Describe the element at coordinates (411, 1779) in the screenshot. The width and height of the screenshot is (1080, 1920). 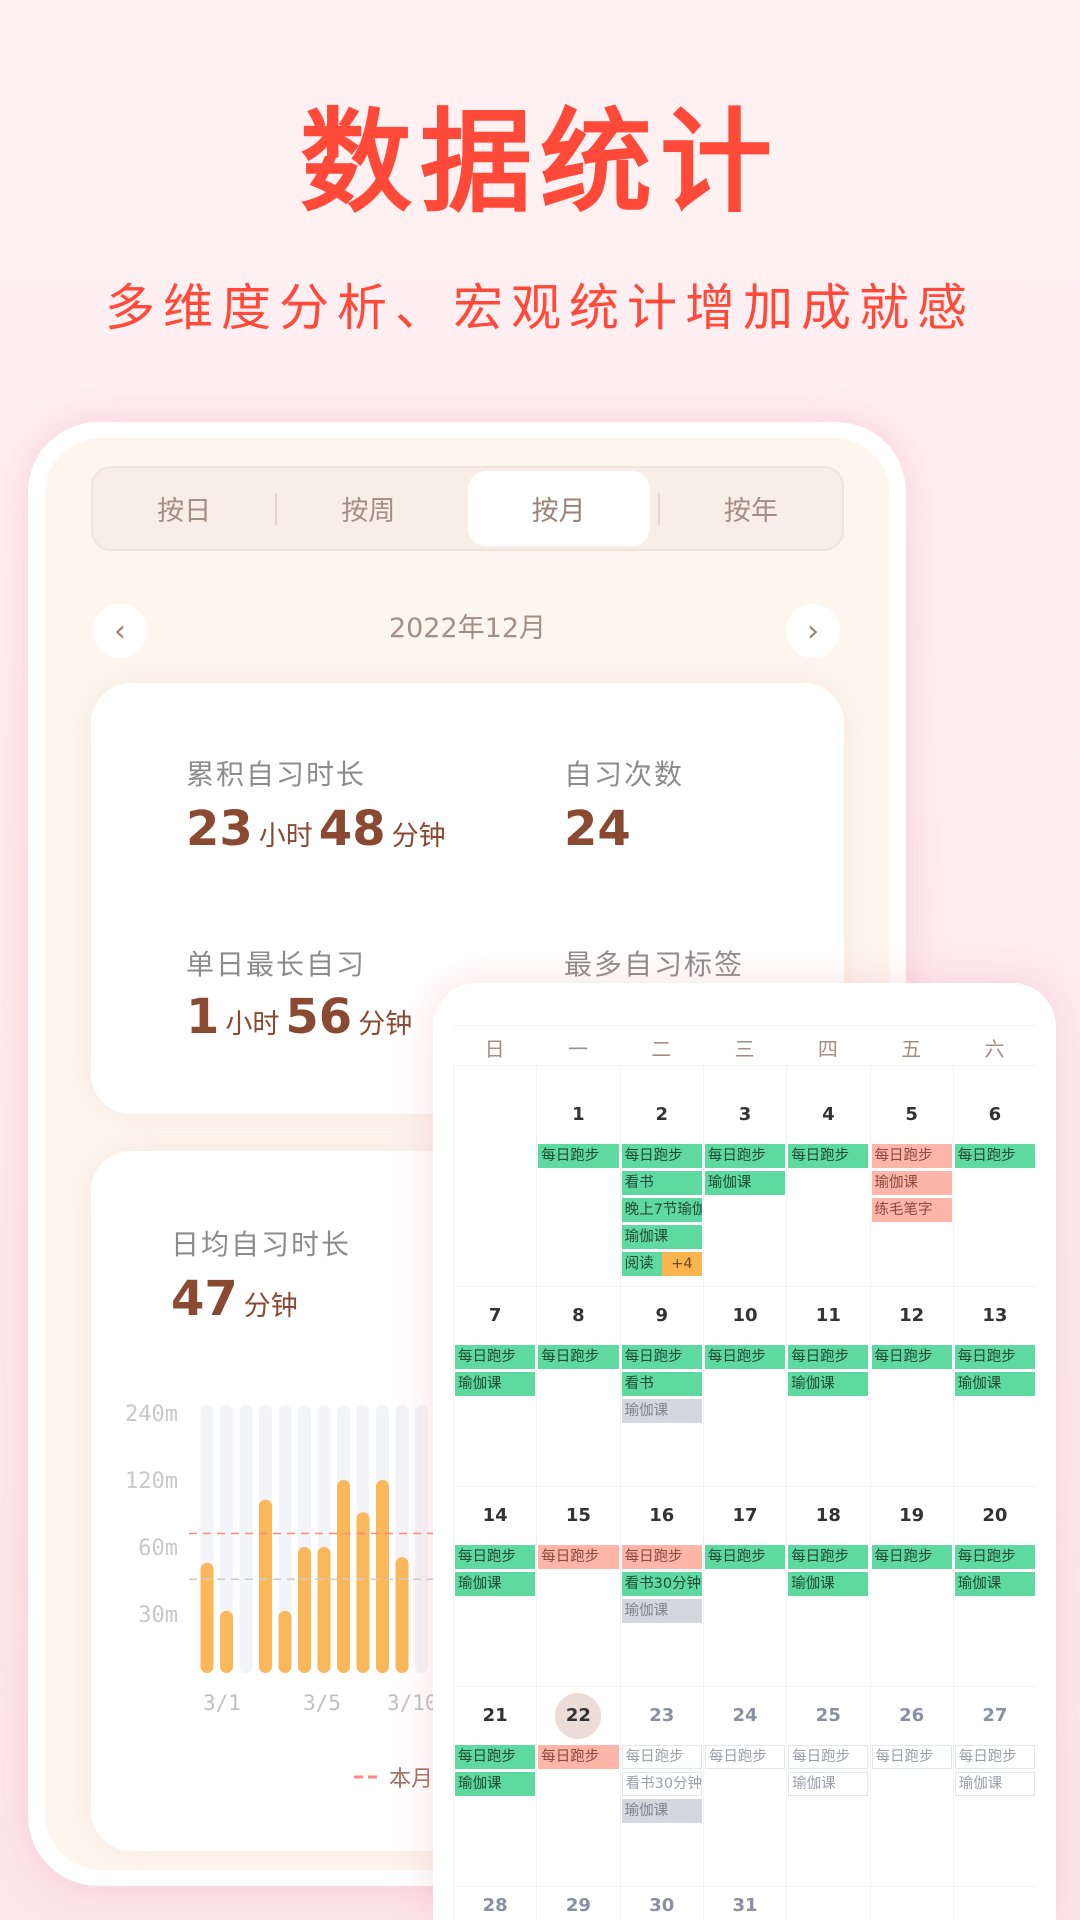
I see `legend-label: 本月` at that location.